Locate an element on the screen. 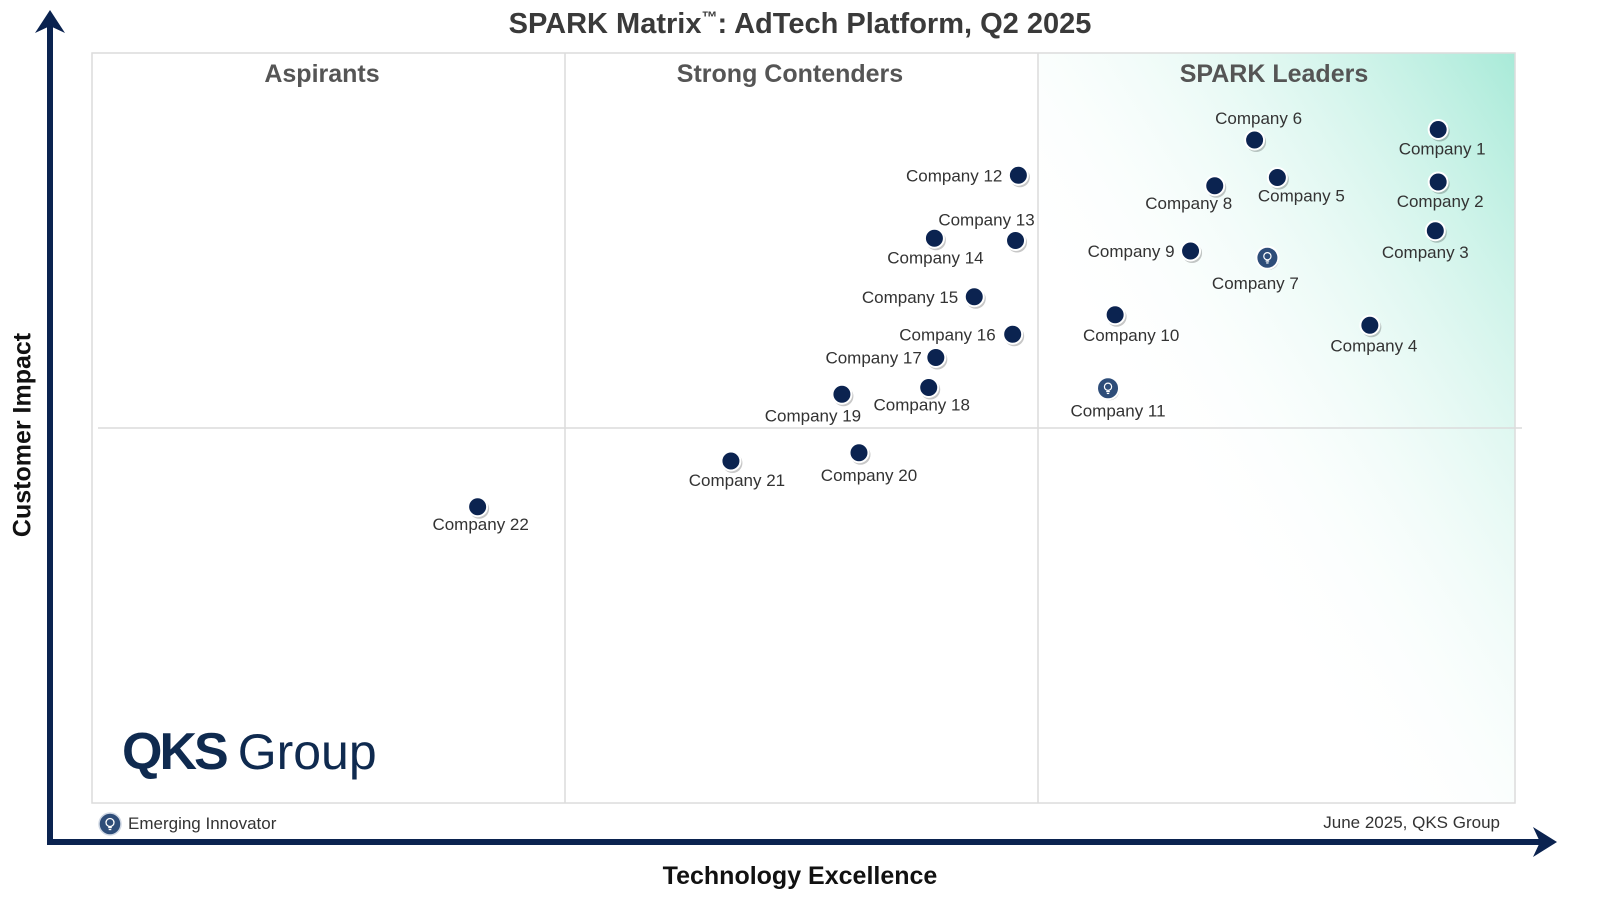  data-point-14: Company 14 is located at coordinates (935, 247).